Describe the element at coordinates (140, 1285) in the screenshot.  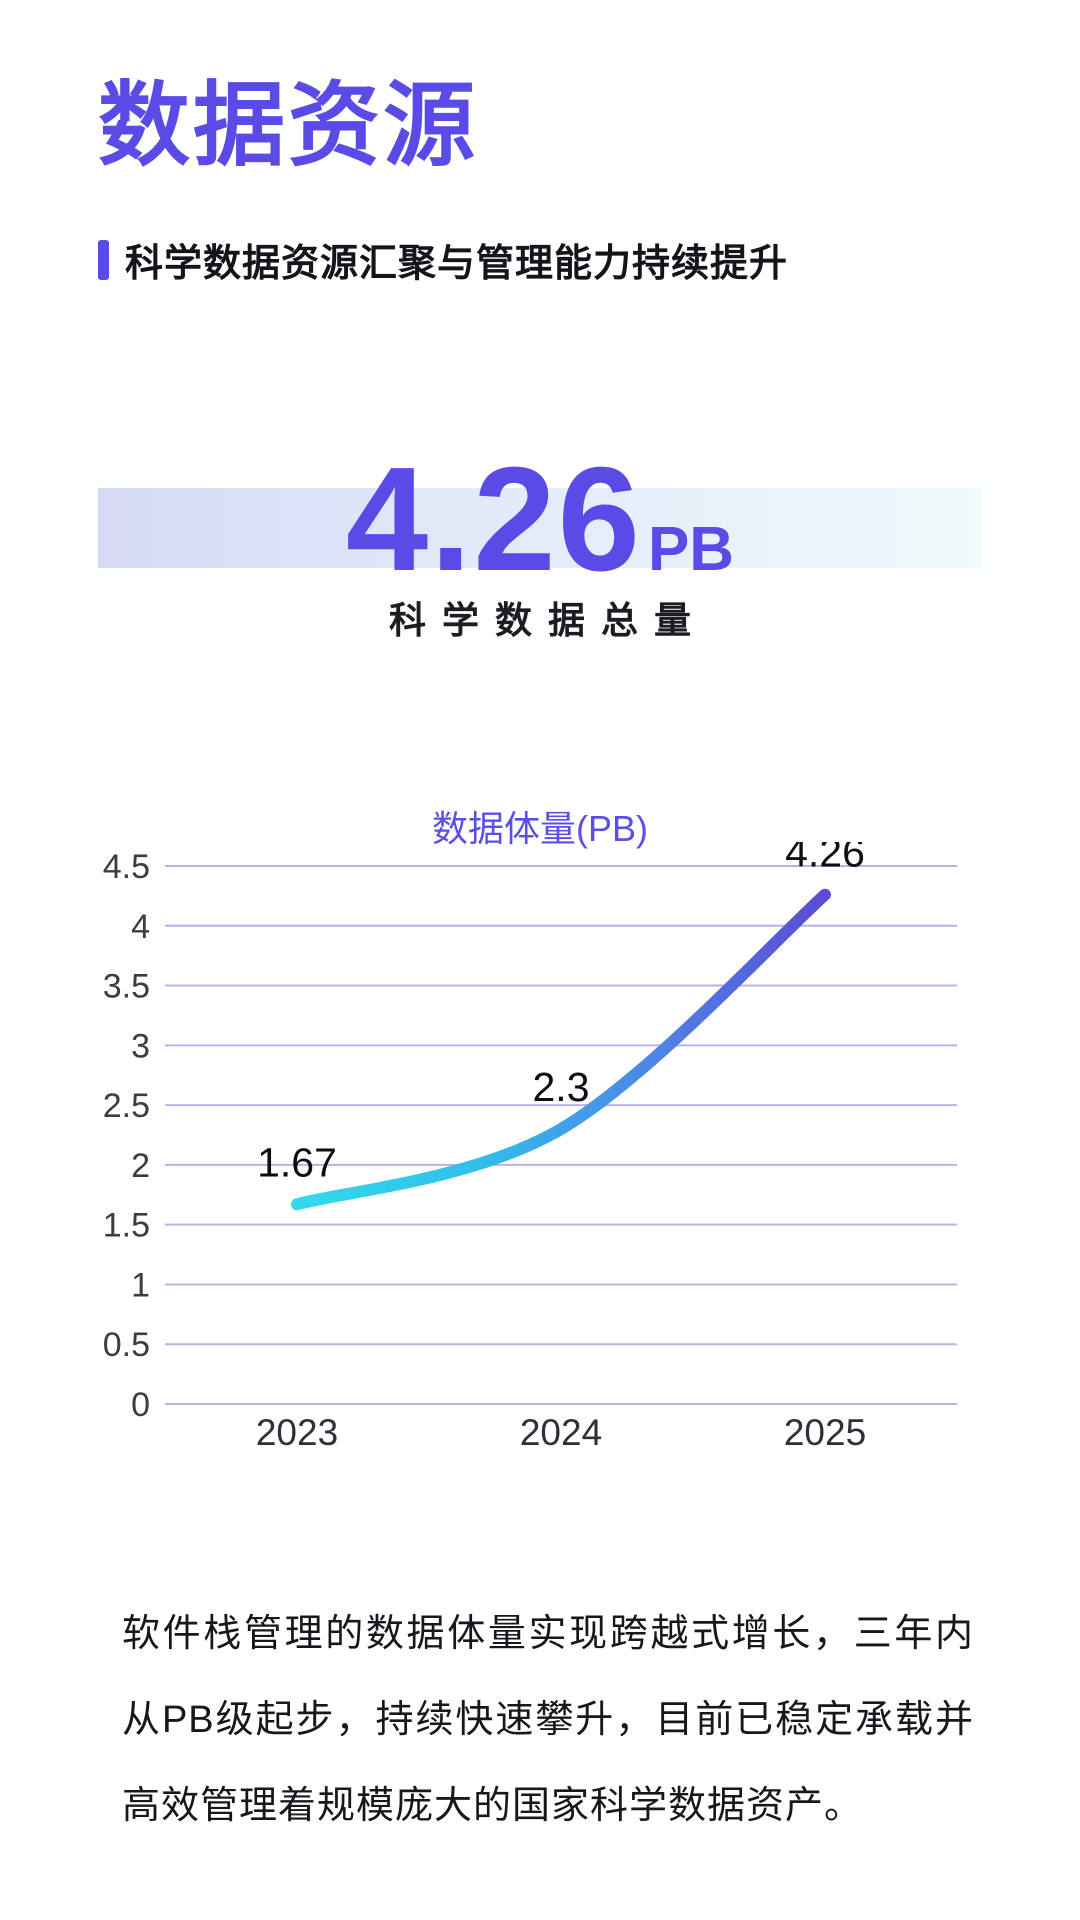
I see `y-tick-label: 1` at that location.